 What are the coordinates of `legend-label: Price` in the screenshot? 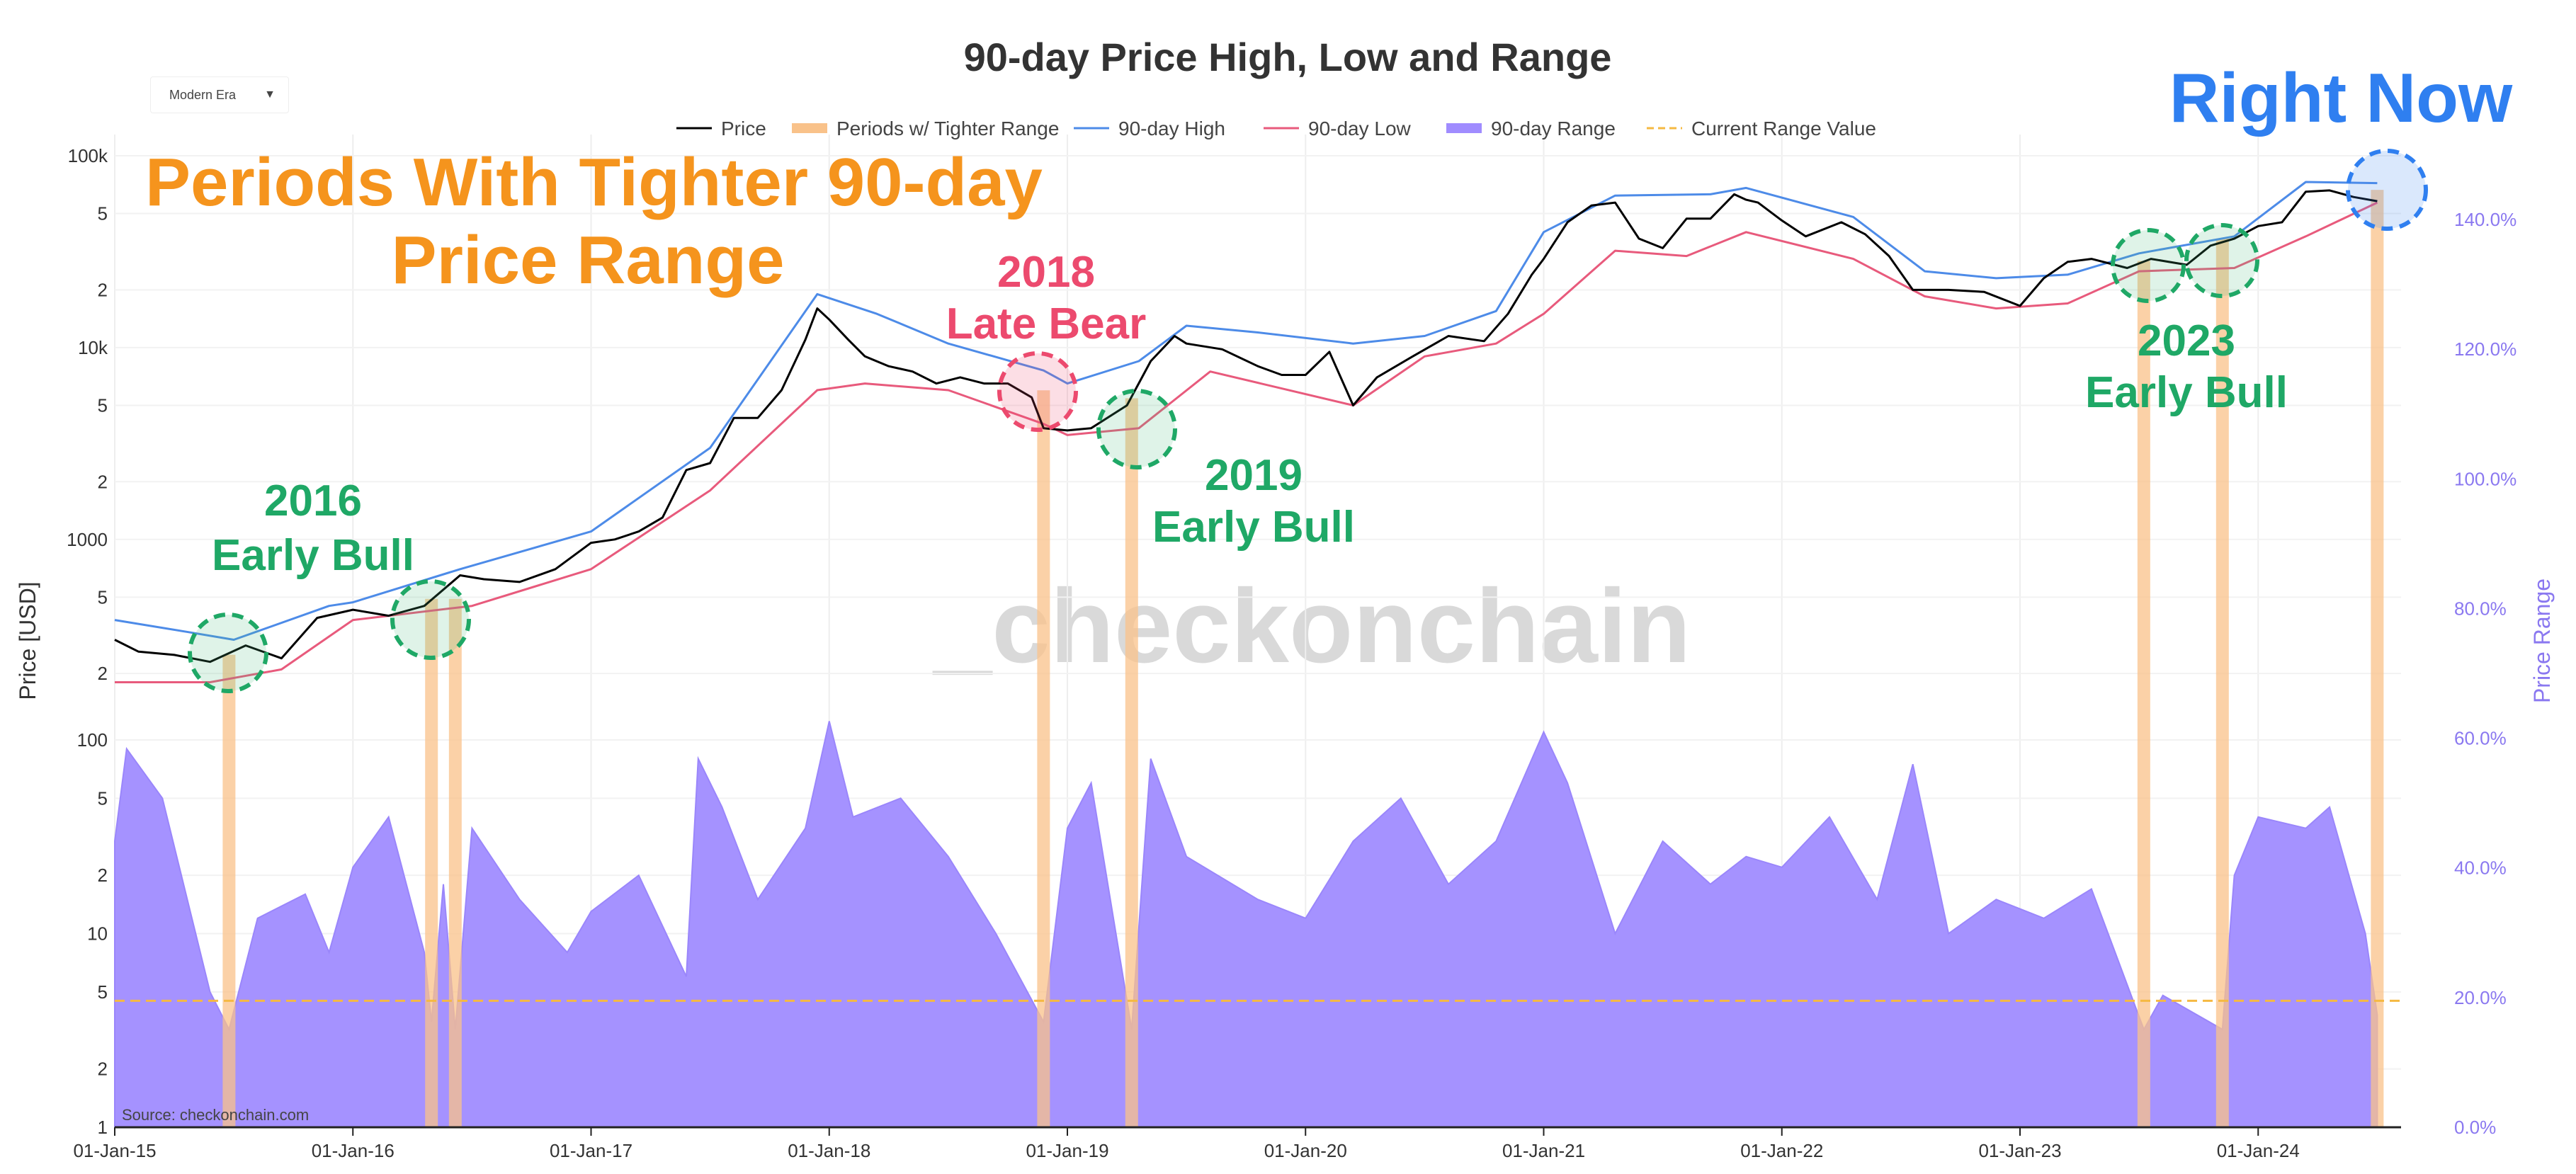 It's located at (743, 129).